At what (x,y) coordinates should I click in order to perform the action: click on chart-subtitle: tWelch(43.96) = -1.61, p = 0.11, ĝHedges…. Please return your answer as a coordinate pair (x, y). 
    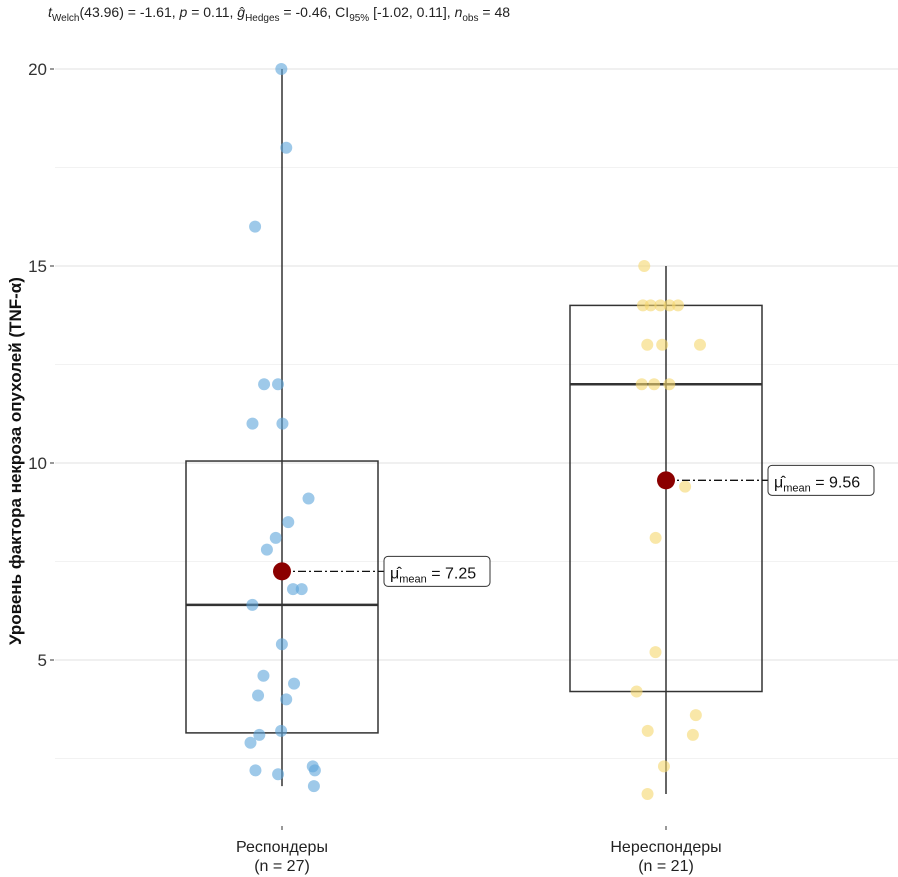
    Looking at the image, I should click on (279, 14).